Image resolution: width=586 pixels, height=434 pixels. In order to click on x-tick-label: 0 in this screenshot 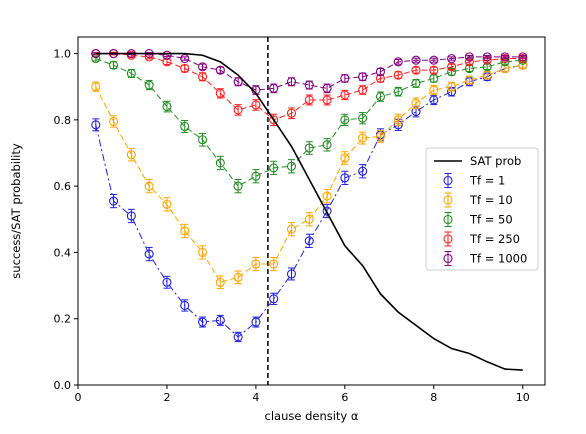, I will do `click(78, 397)`.